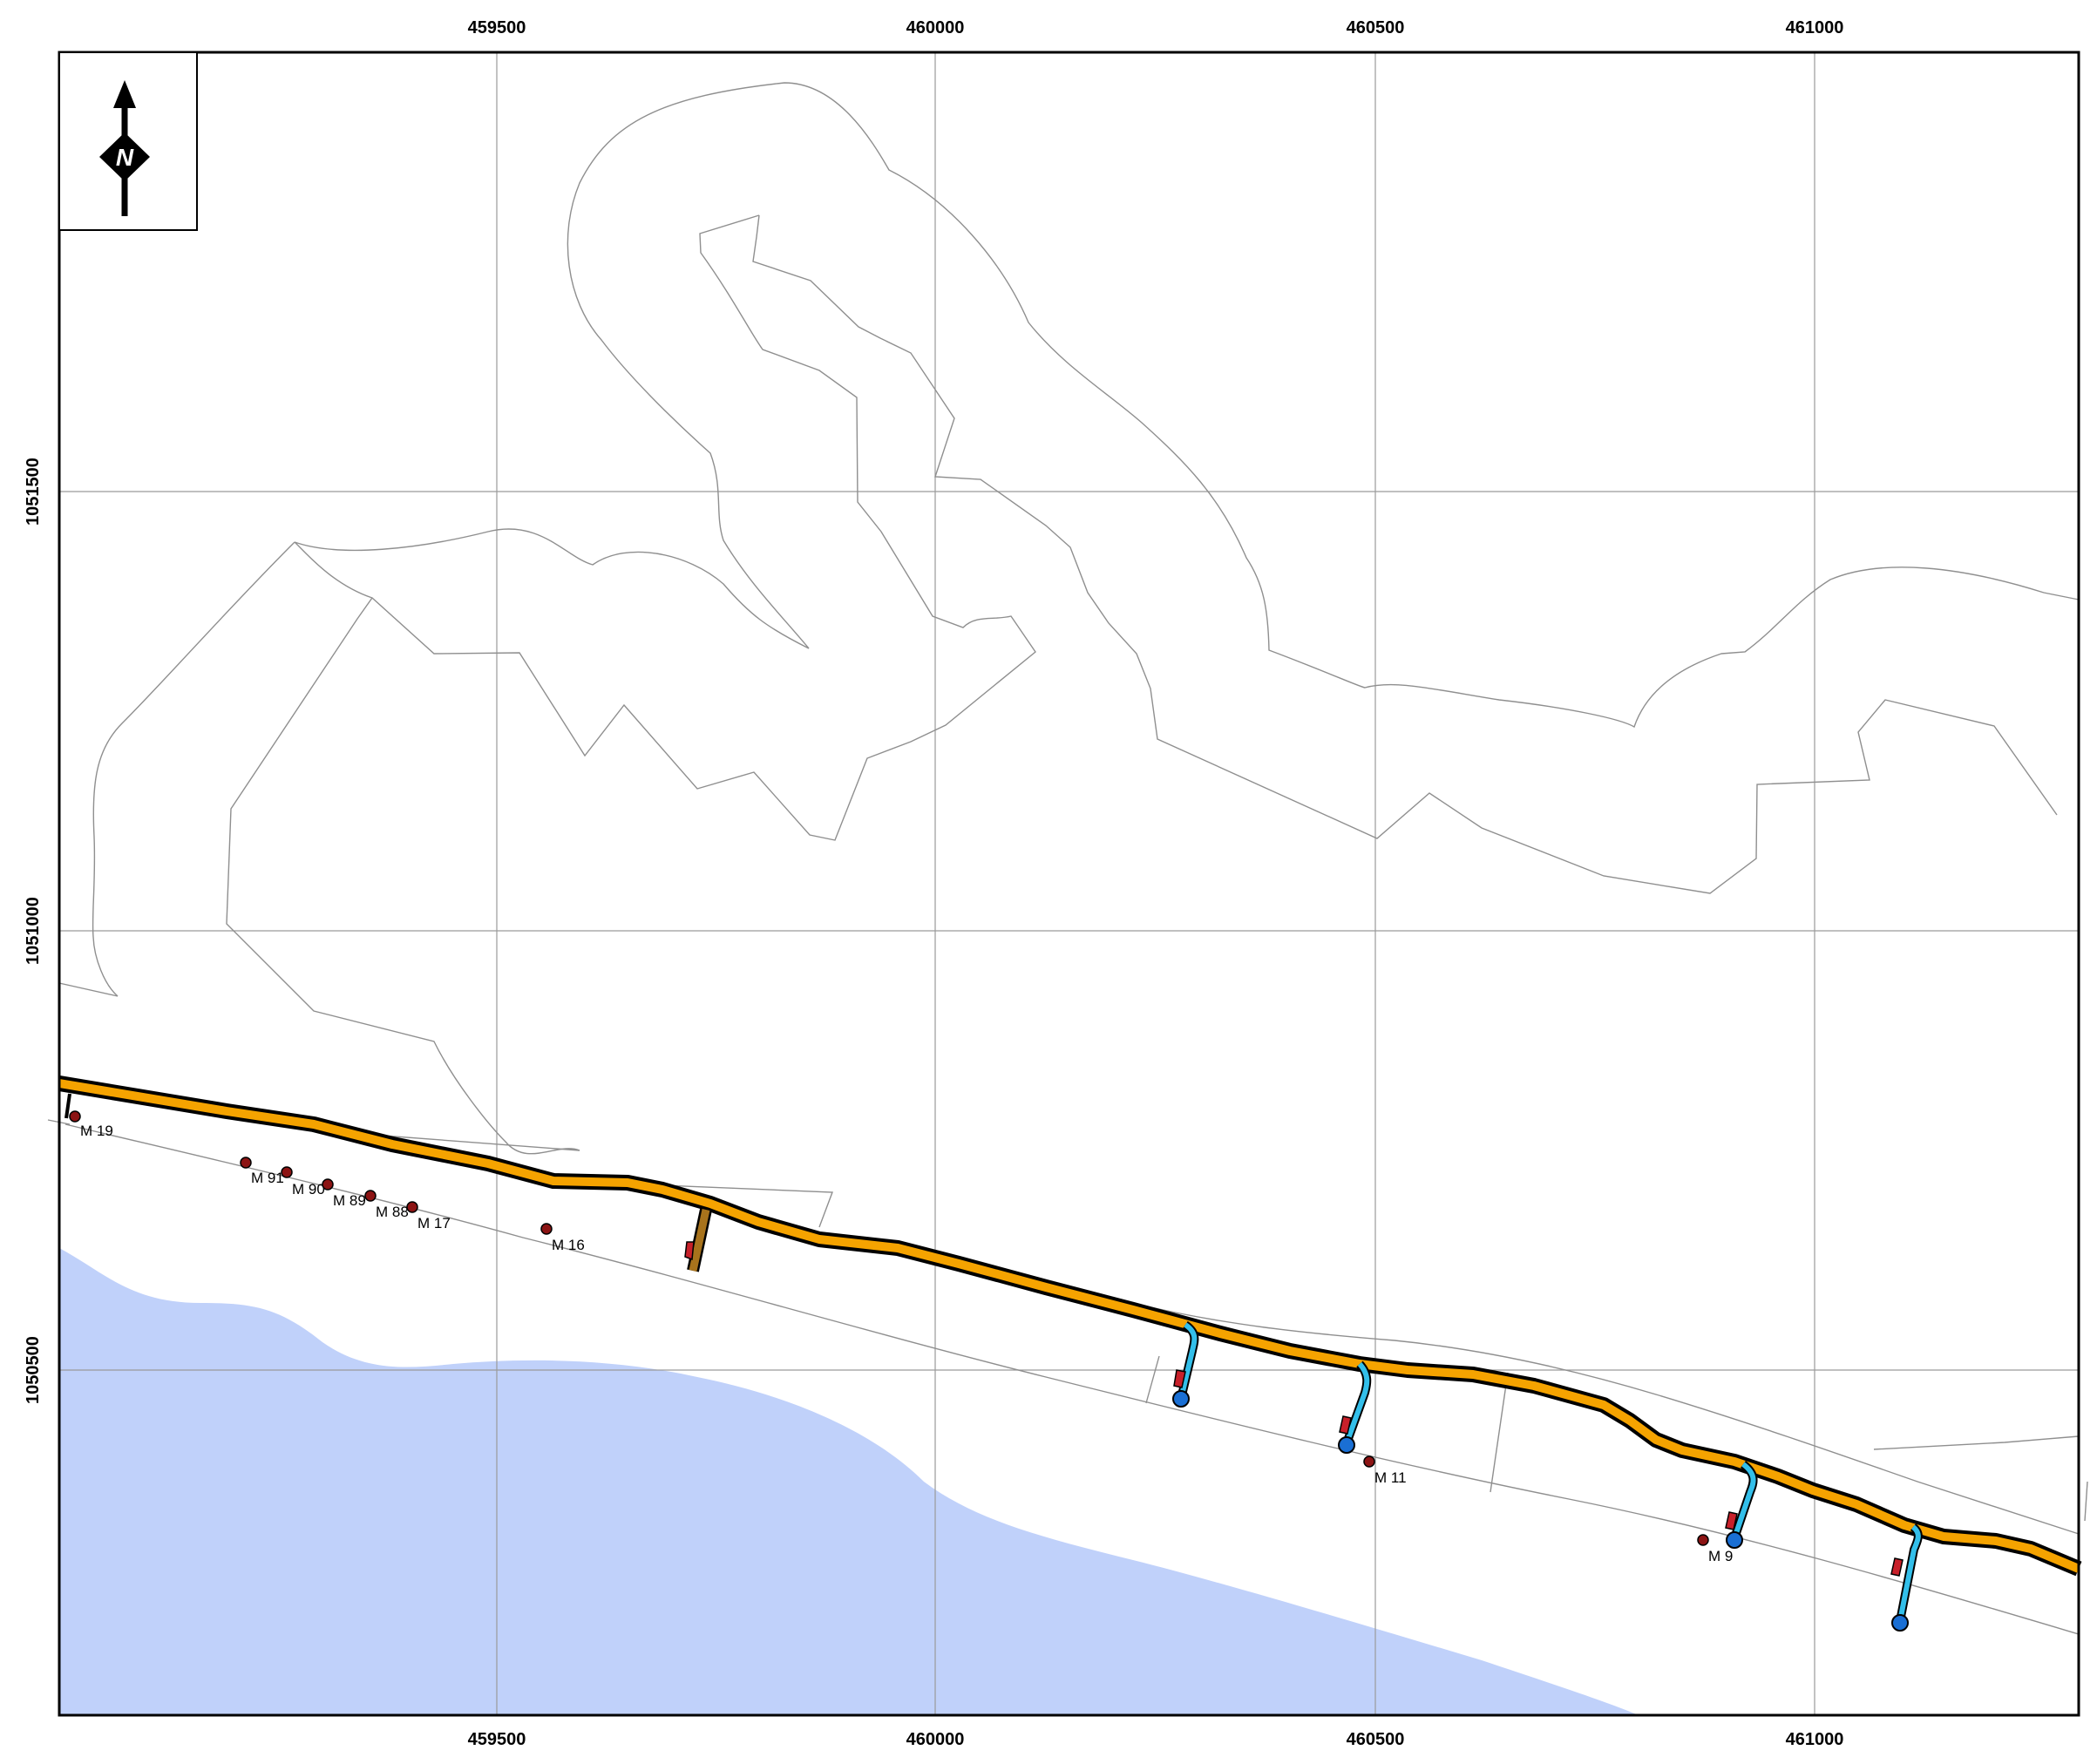 The image size is (2097, 1764). I want to click on marker-m88: M 88, so click(386, 1205).